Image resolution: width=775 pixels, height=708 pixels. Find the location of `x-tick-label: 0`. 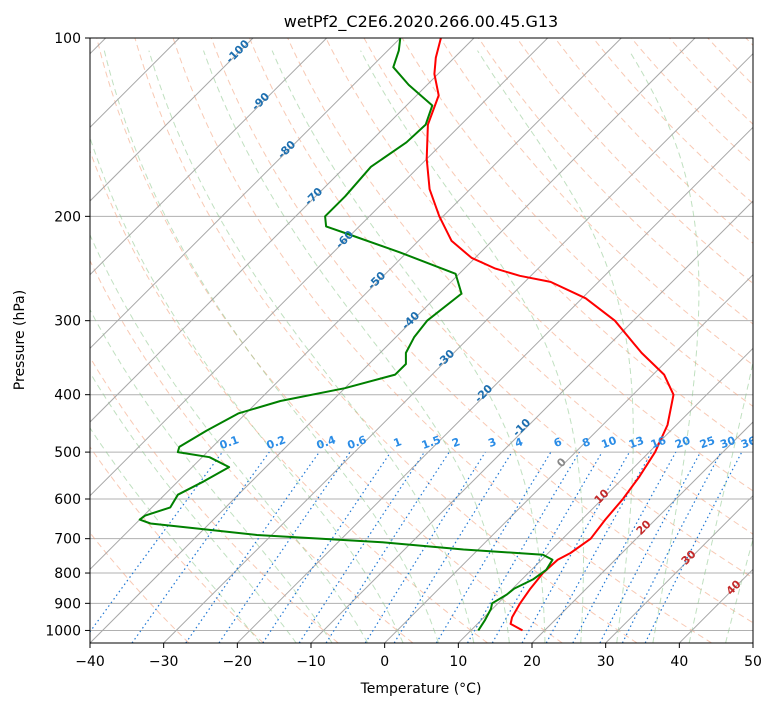

x-tick-label: 0 is located at coordinates (384, 662).